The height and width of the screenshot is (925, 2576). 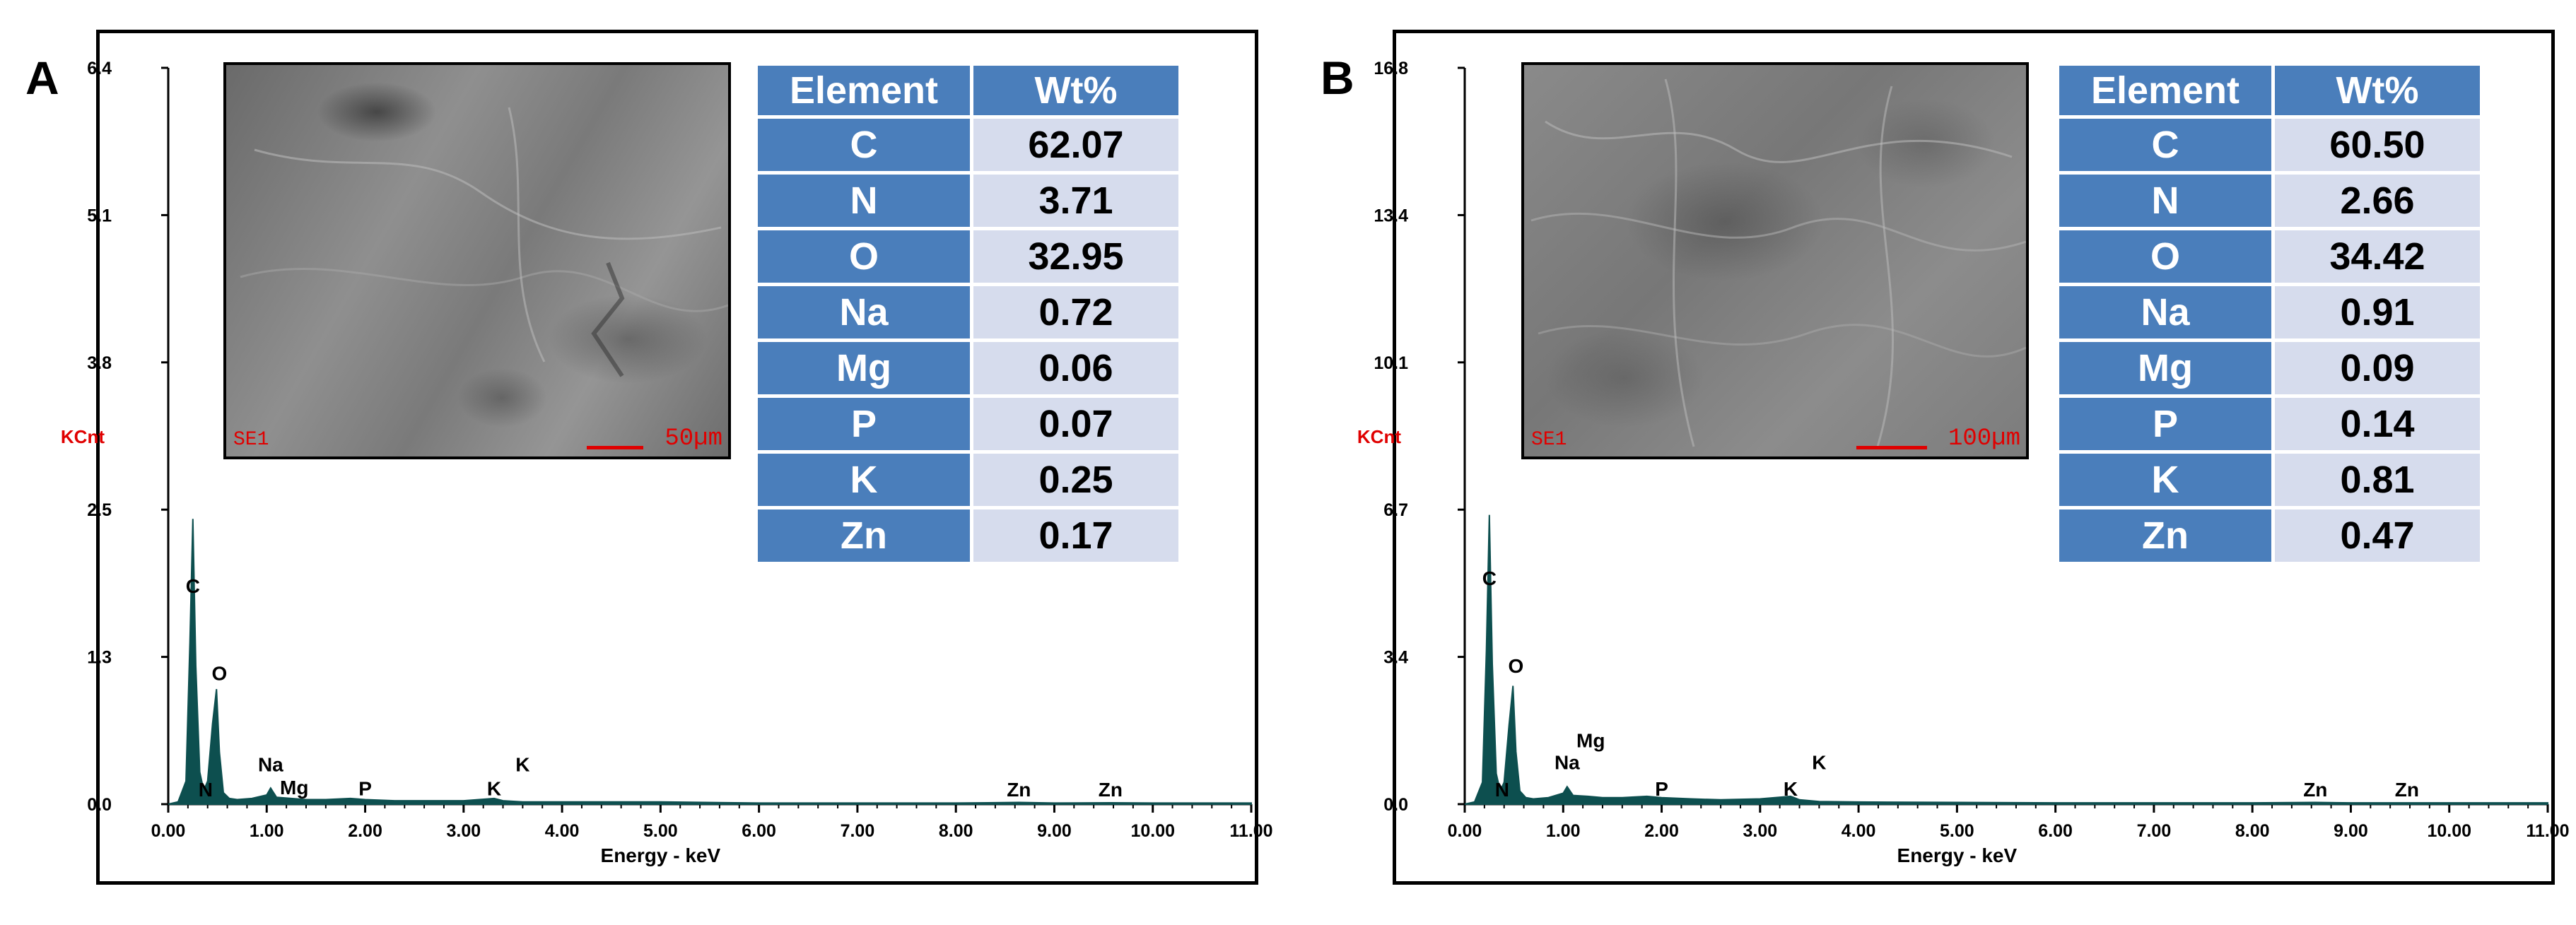 What do you see at coordinates (2155, 831) in the screenshot?
I see `panel-b-x-tick-label: 7.00` at bounding box center [2155, 831].